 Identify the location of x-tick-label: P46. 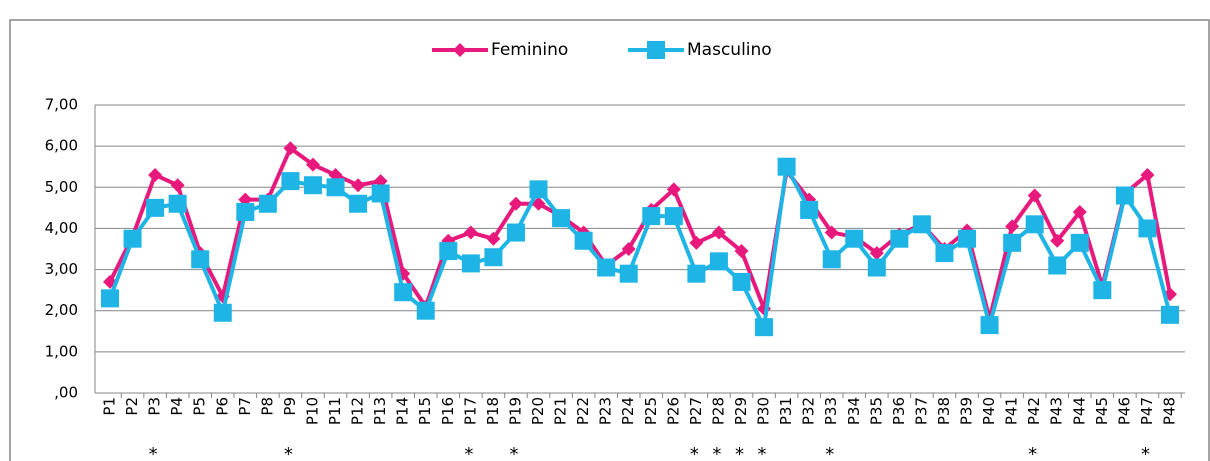
(1124, 411).